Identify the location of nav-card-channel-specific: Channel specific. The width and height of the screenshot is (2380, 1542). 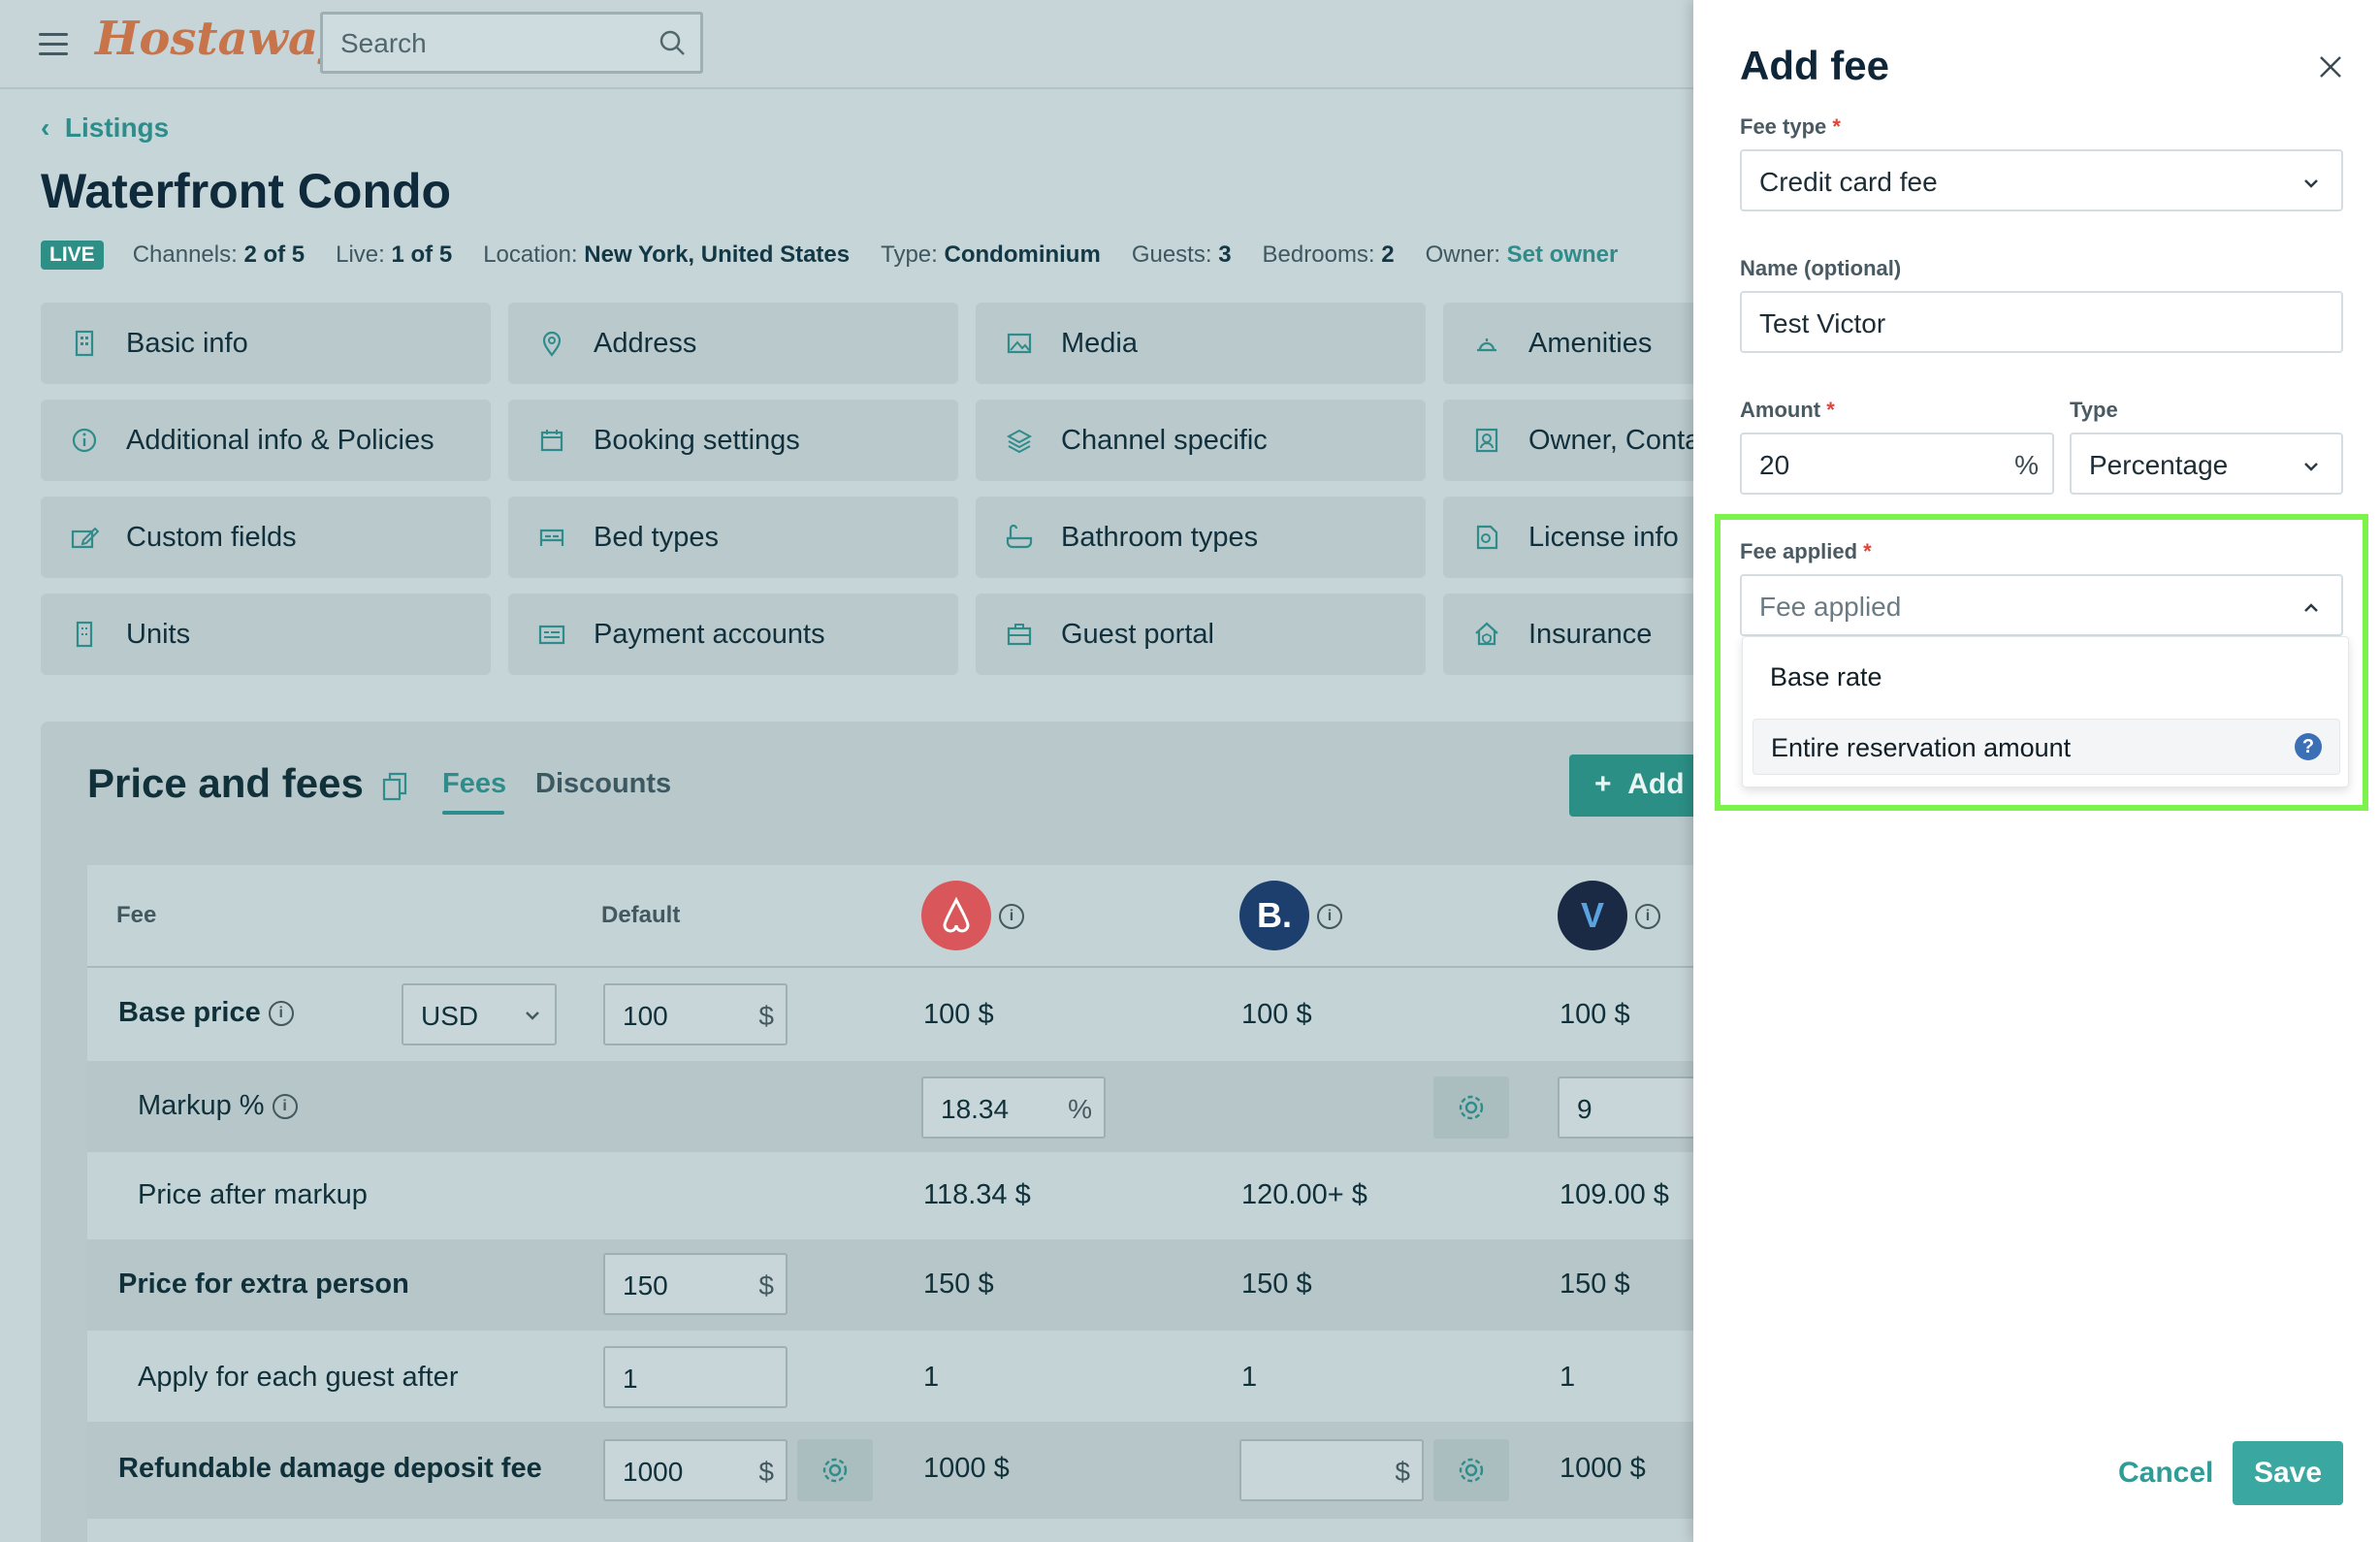
(1201, 440).